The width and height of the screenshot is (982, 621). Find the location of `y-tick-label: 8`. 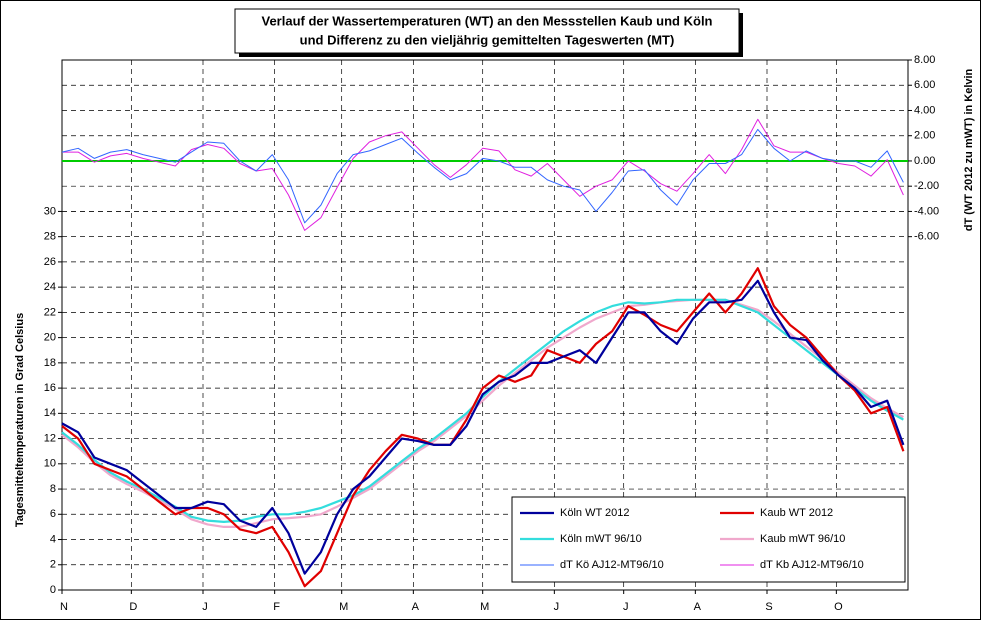

y-tick-label: 8 is located at coordinates (53, 489).